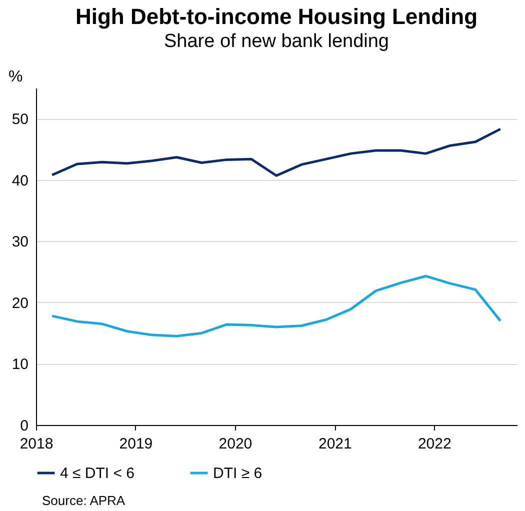 The height and width of the screenshot is (511, 525). Describe the element at coordinates (97, 473) in the screenshot. I see `legend-label: 4 ≤ DTI < 6` at that location.